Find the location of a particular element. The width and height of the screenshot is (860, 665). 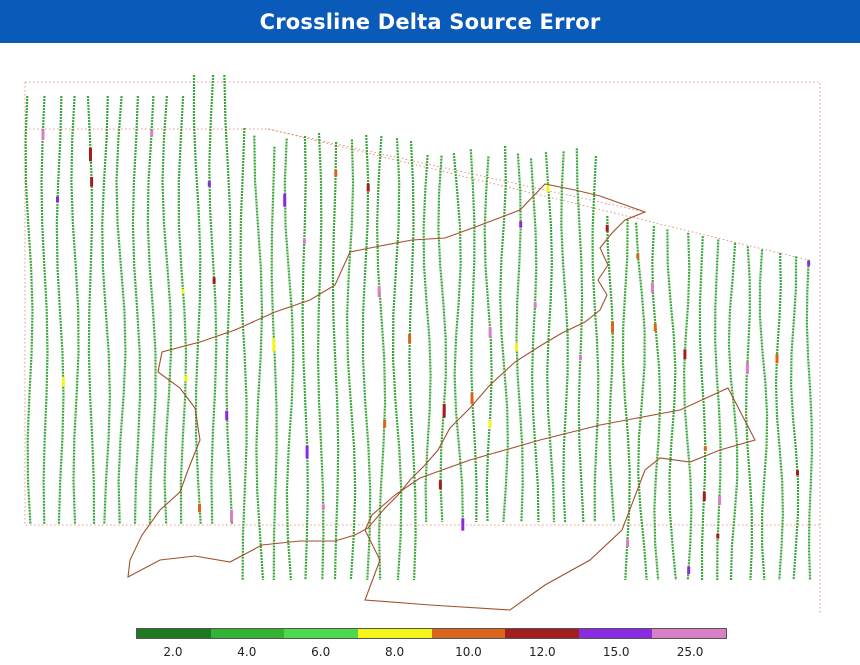

legend-label: 8.0 is located at coordinates (395, 652).